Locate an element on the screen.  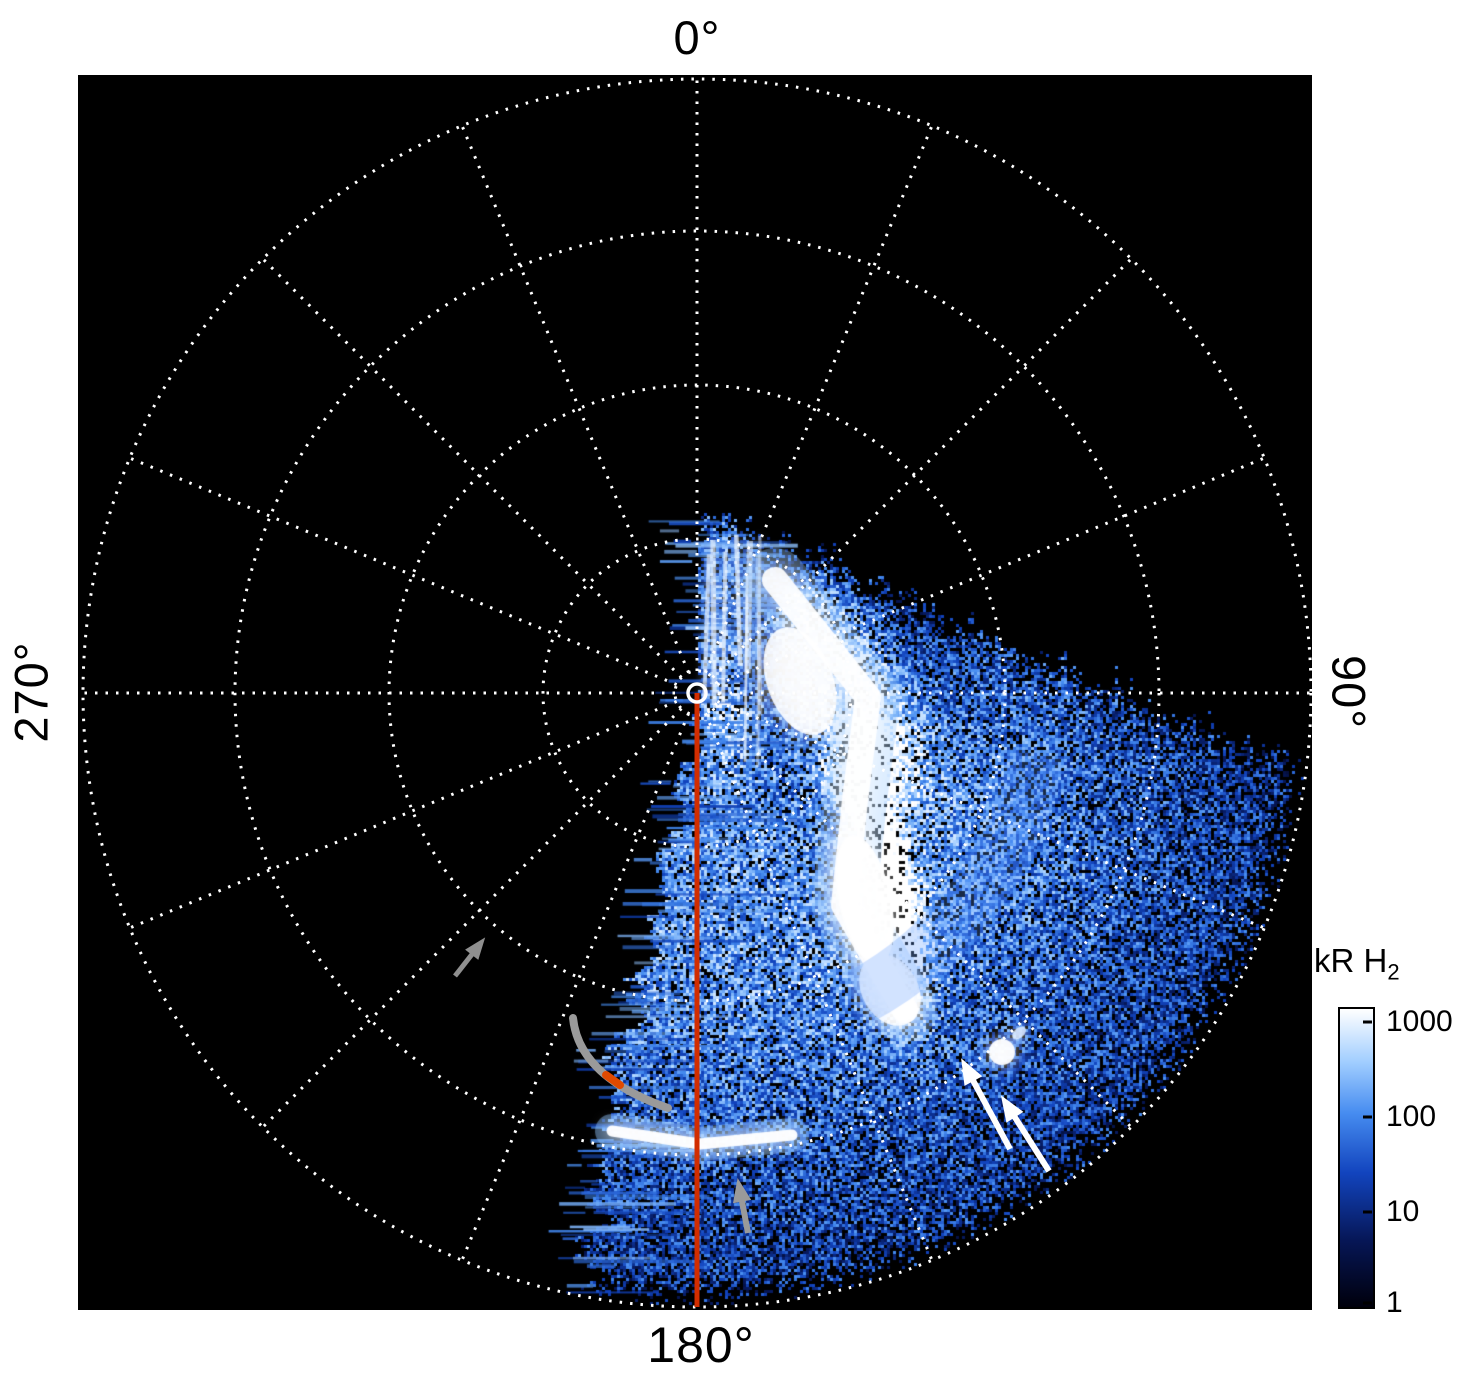
colorbar-gradient is located at coordinates (1356, 1158).